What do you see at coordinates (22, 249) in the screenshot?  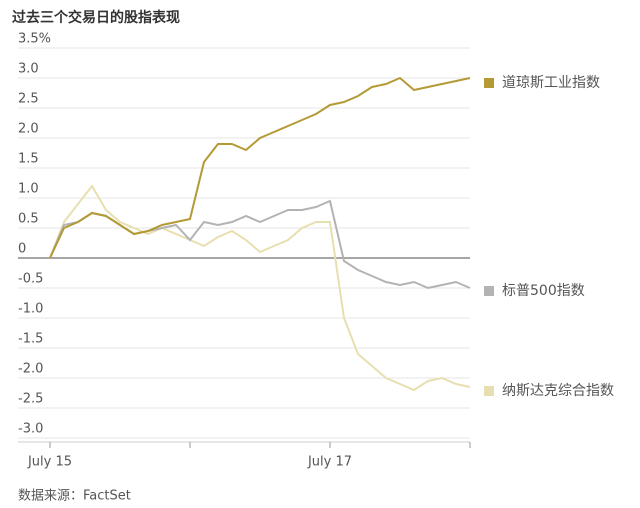 I see `y-tick-label: 0` at bounding box center [22, 249].